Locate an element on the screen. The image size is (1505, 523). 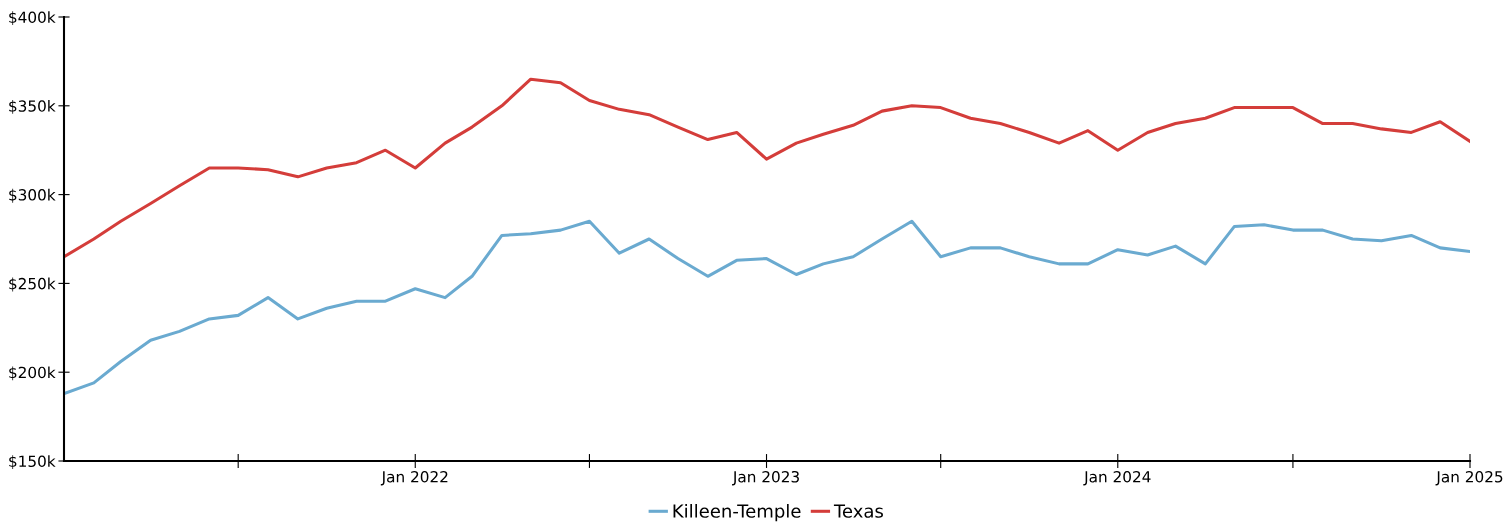
y-tick-label: $200k is located at coordinates (32, 373).